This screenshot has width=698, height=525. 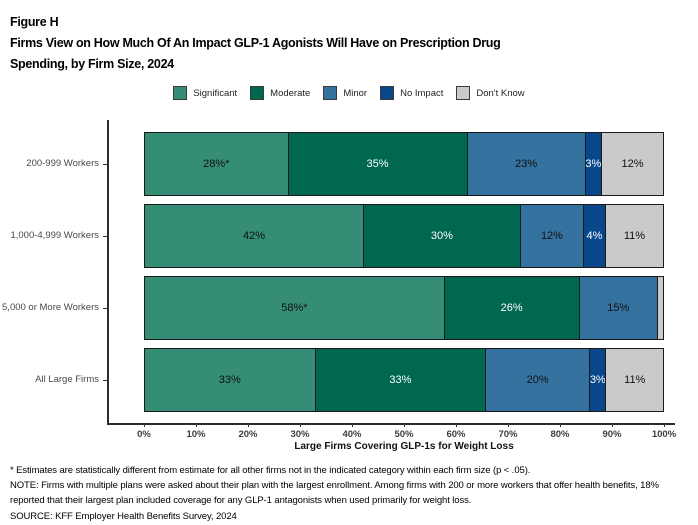 I want to click on bar-segment-value-label: 15%, so click(x=618, y=308).